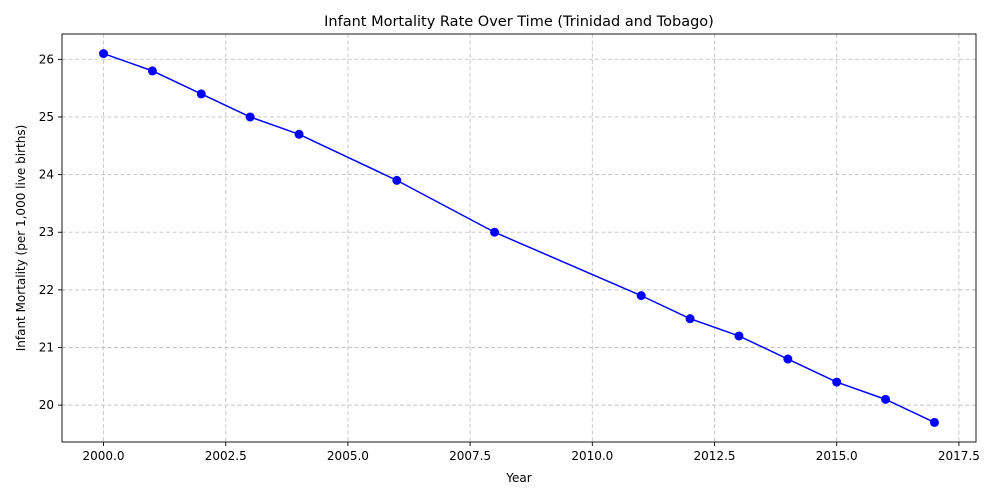 This screenshot has width=1000, height=500. What do you see at coordinates (46, 405) in the screenshot?
I see `y-tick-label: 20` at bounding box center [46, 405].